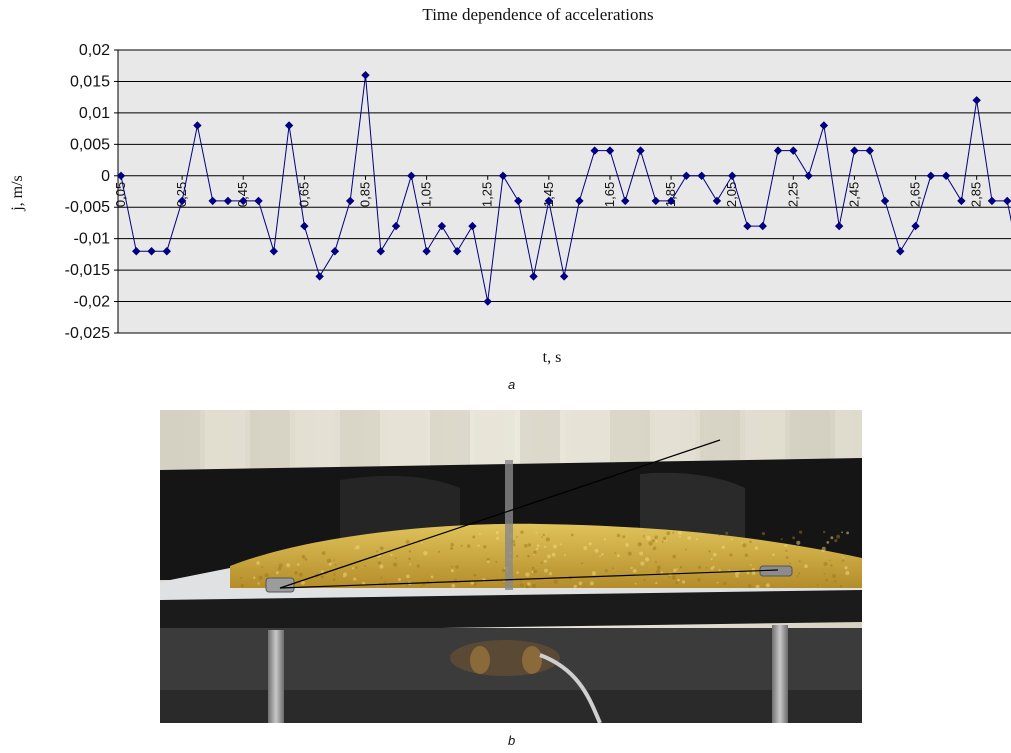 This screenshot has width=1011, height=753. I want to click on x-tick-label: 2,25, so click(792, 194).